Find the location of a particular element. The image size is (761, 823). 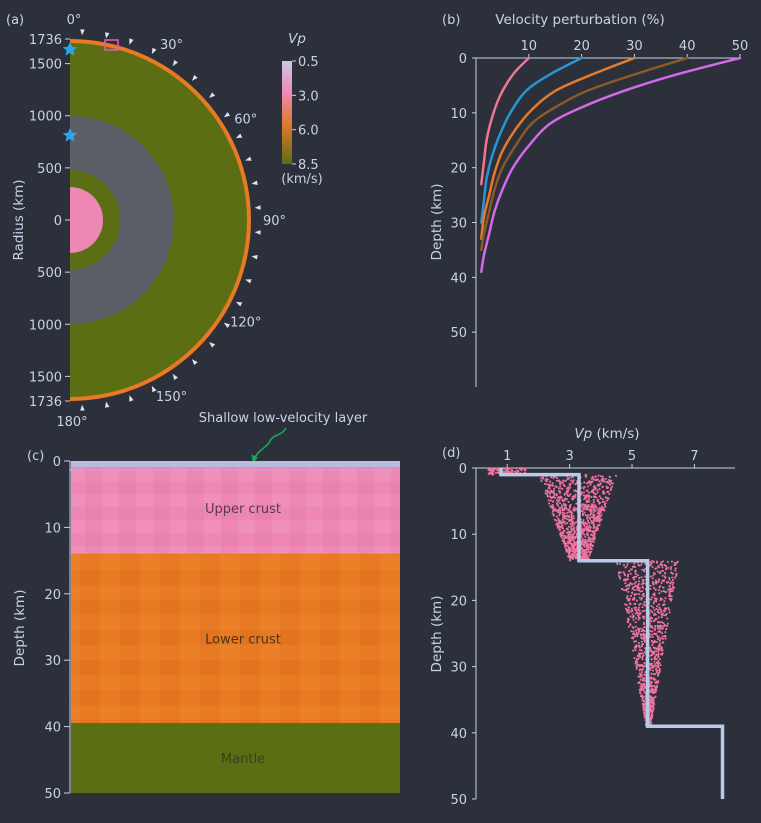

x-tick-label: 1 is located at coordinates (507, 456).